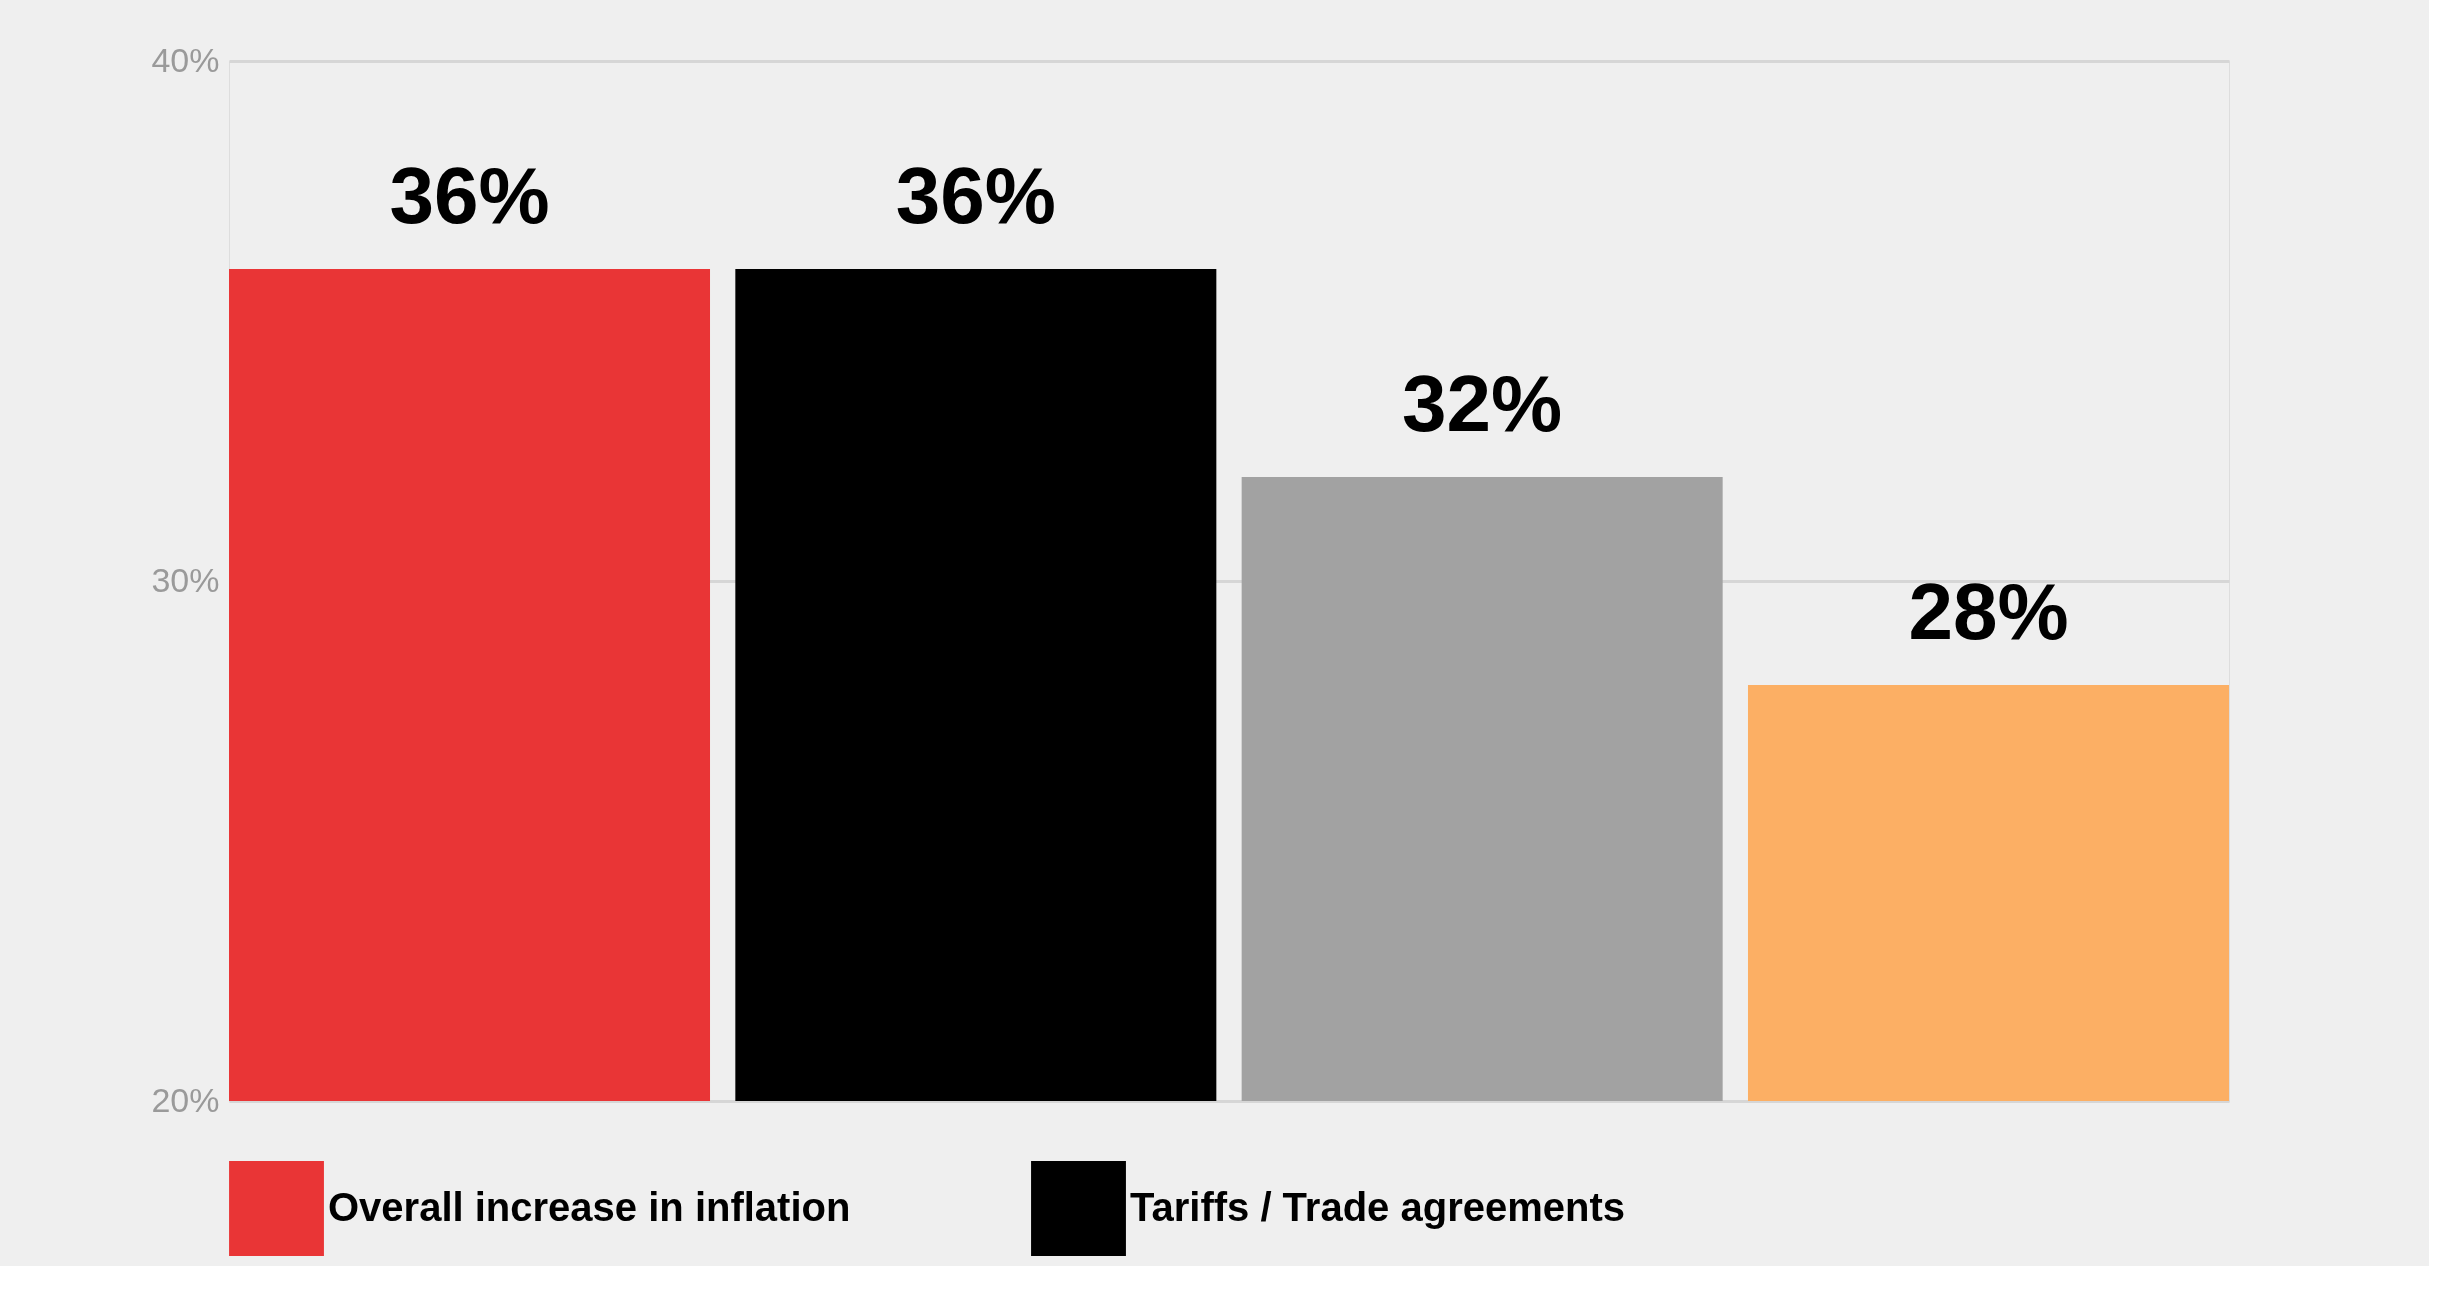  I want to click on y-tick-label: 30%, so click(185, 579).